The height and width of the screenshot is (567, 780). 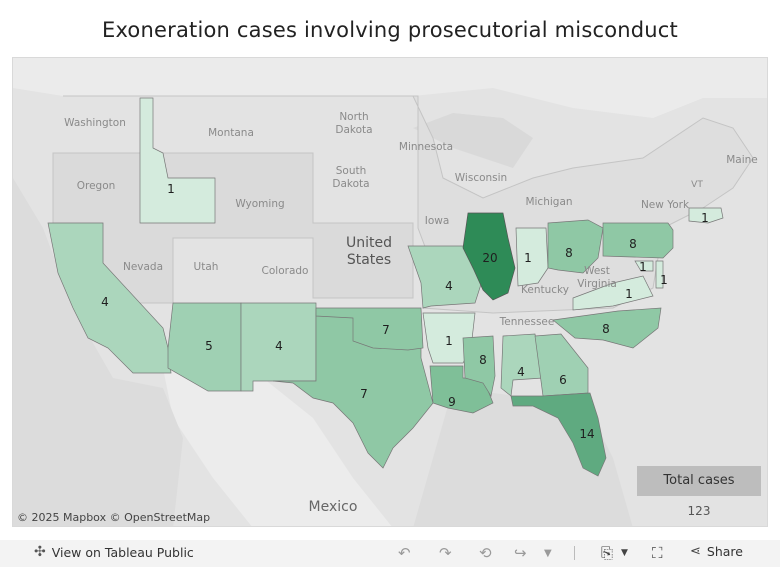 What do you see at coordinates (520, 553) in the screenshot?
I see `refresh-icon: ↪` at bounding box center [520, 553].